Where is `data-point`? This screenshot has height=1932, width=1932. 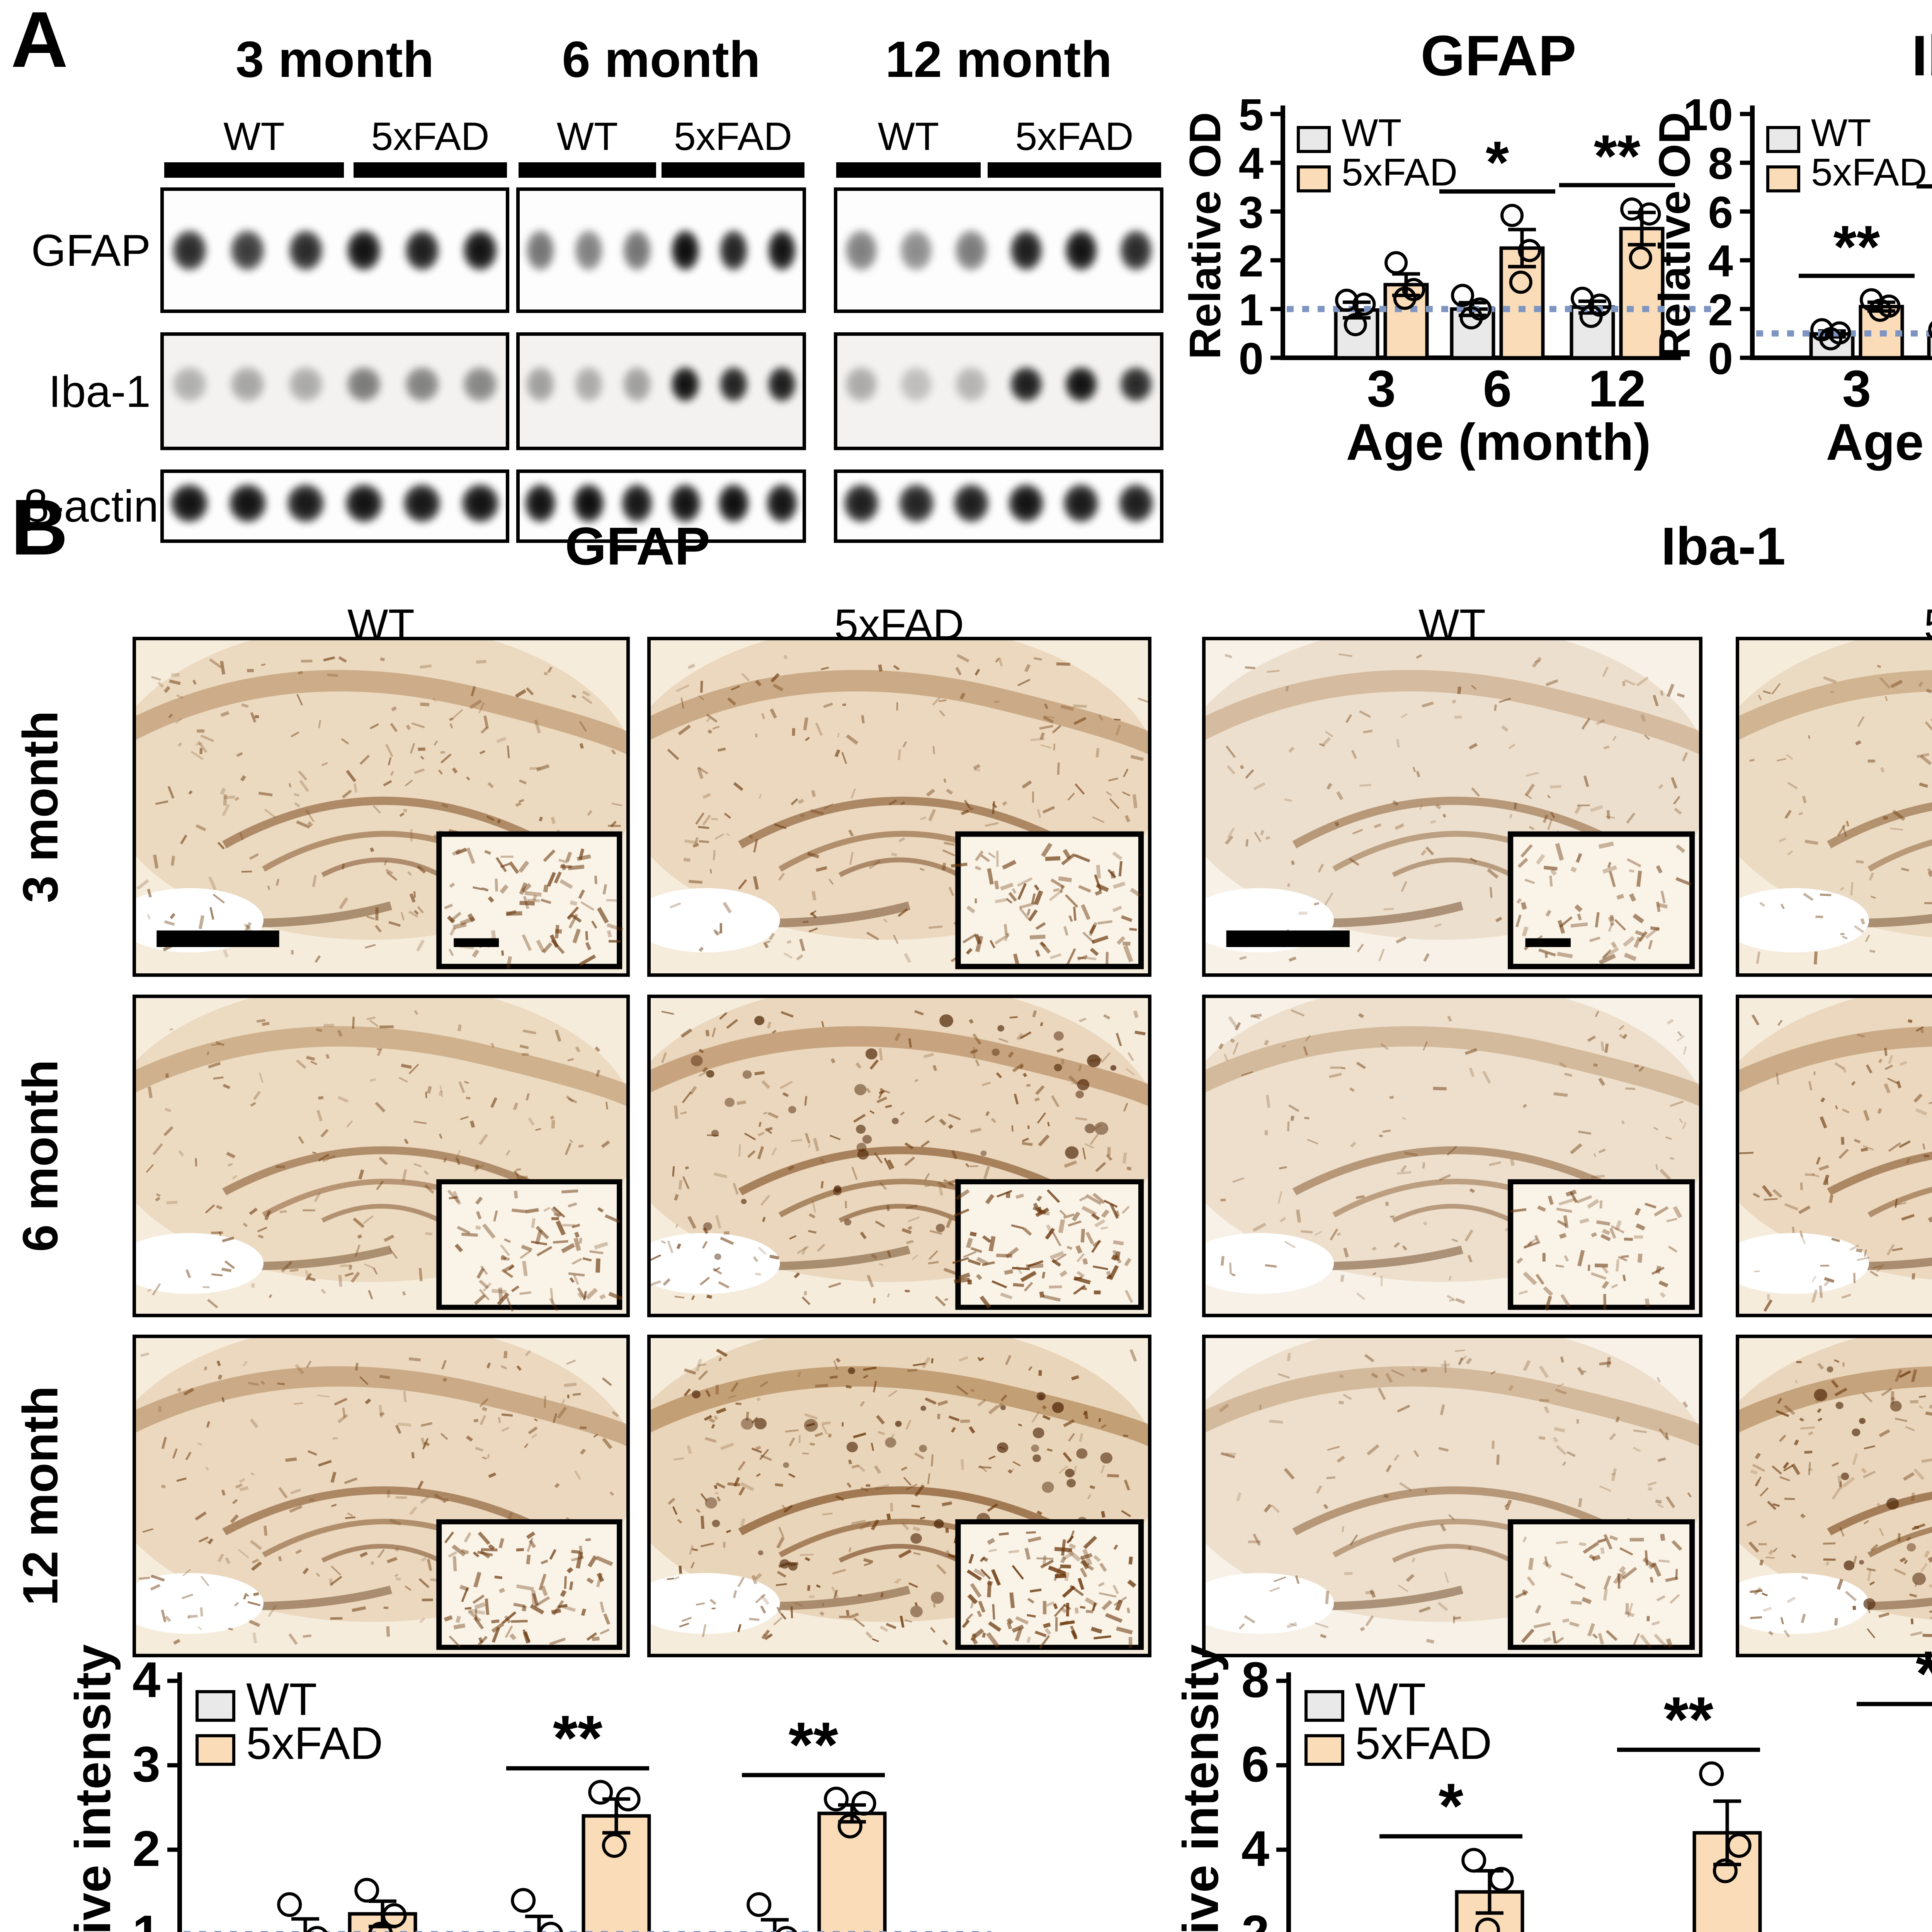 data-point is located at coordinates (551, 1927).